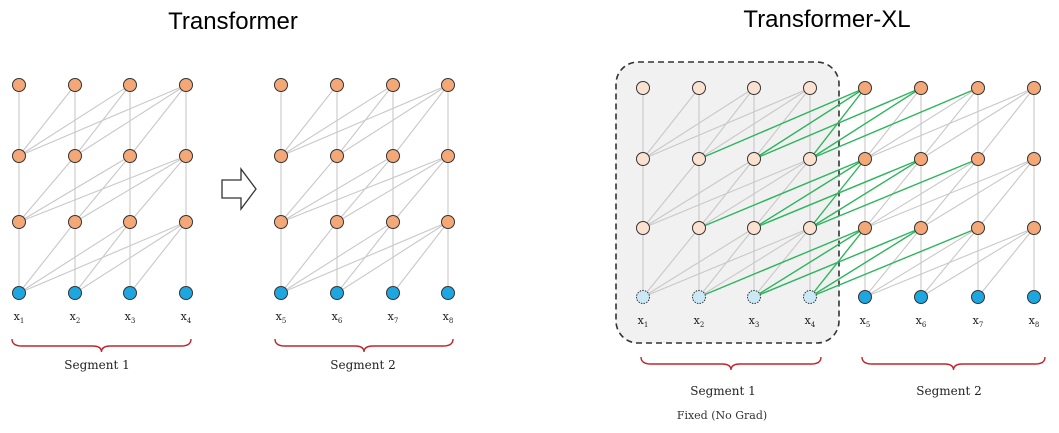 This screenshot has height=433, width=1059. I want to click on right-segment-2-brace, so click(953, 363).